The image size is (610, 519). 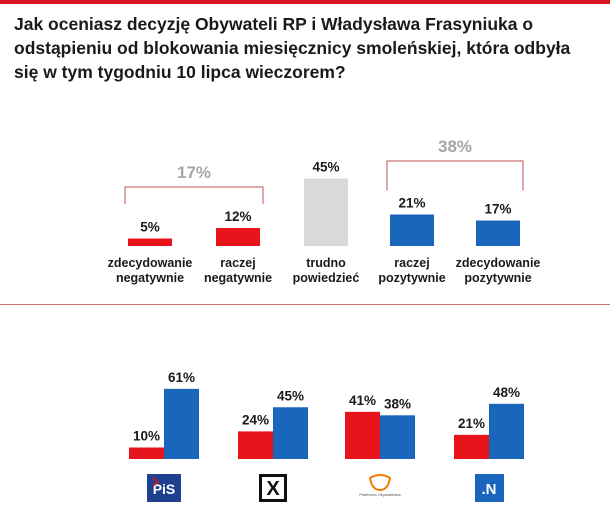 What do you see at coordinates (411, 263) in the screenshot?
I see `category-label-3-0: raczej` at bounding box center [411, 263].